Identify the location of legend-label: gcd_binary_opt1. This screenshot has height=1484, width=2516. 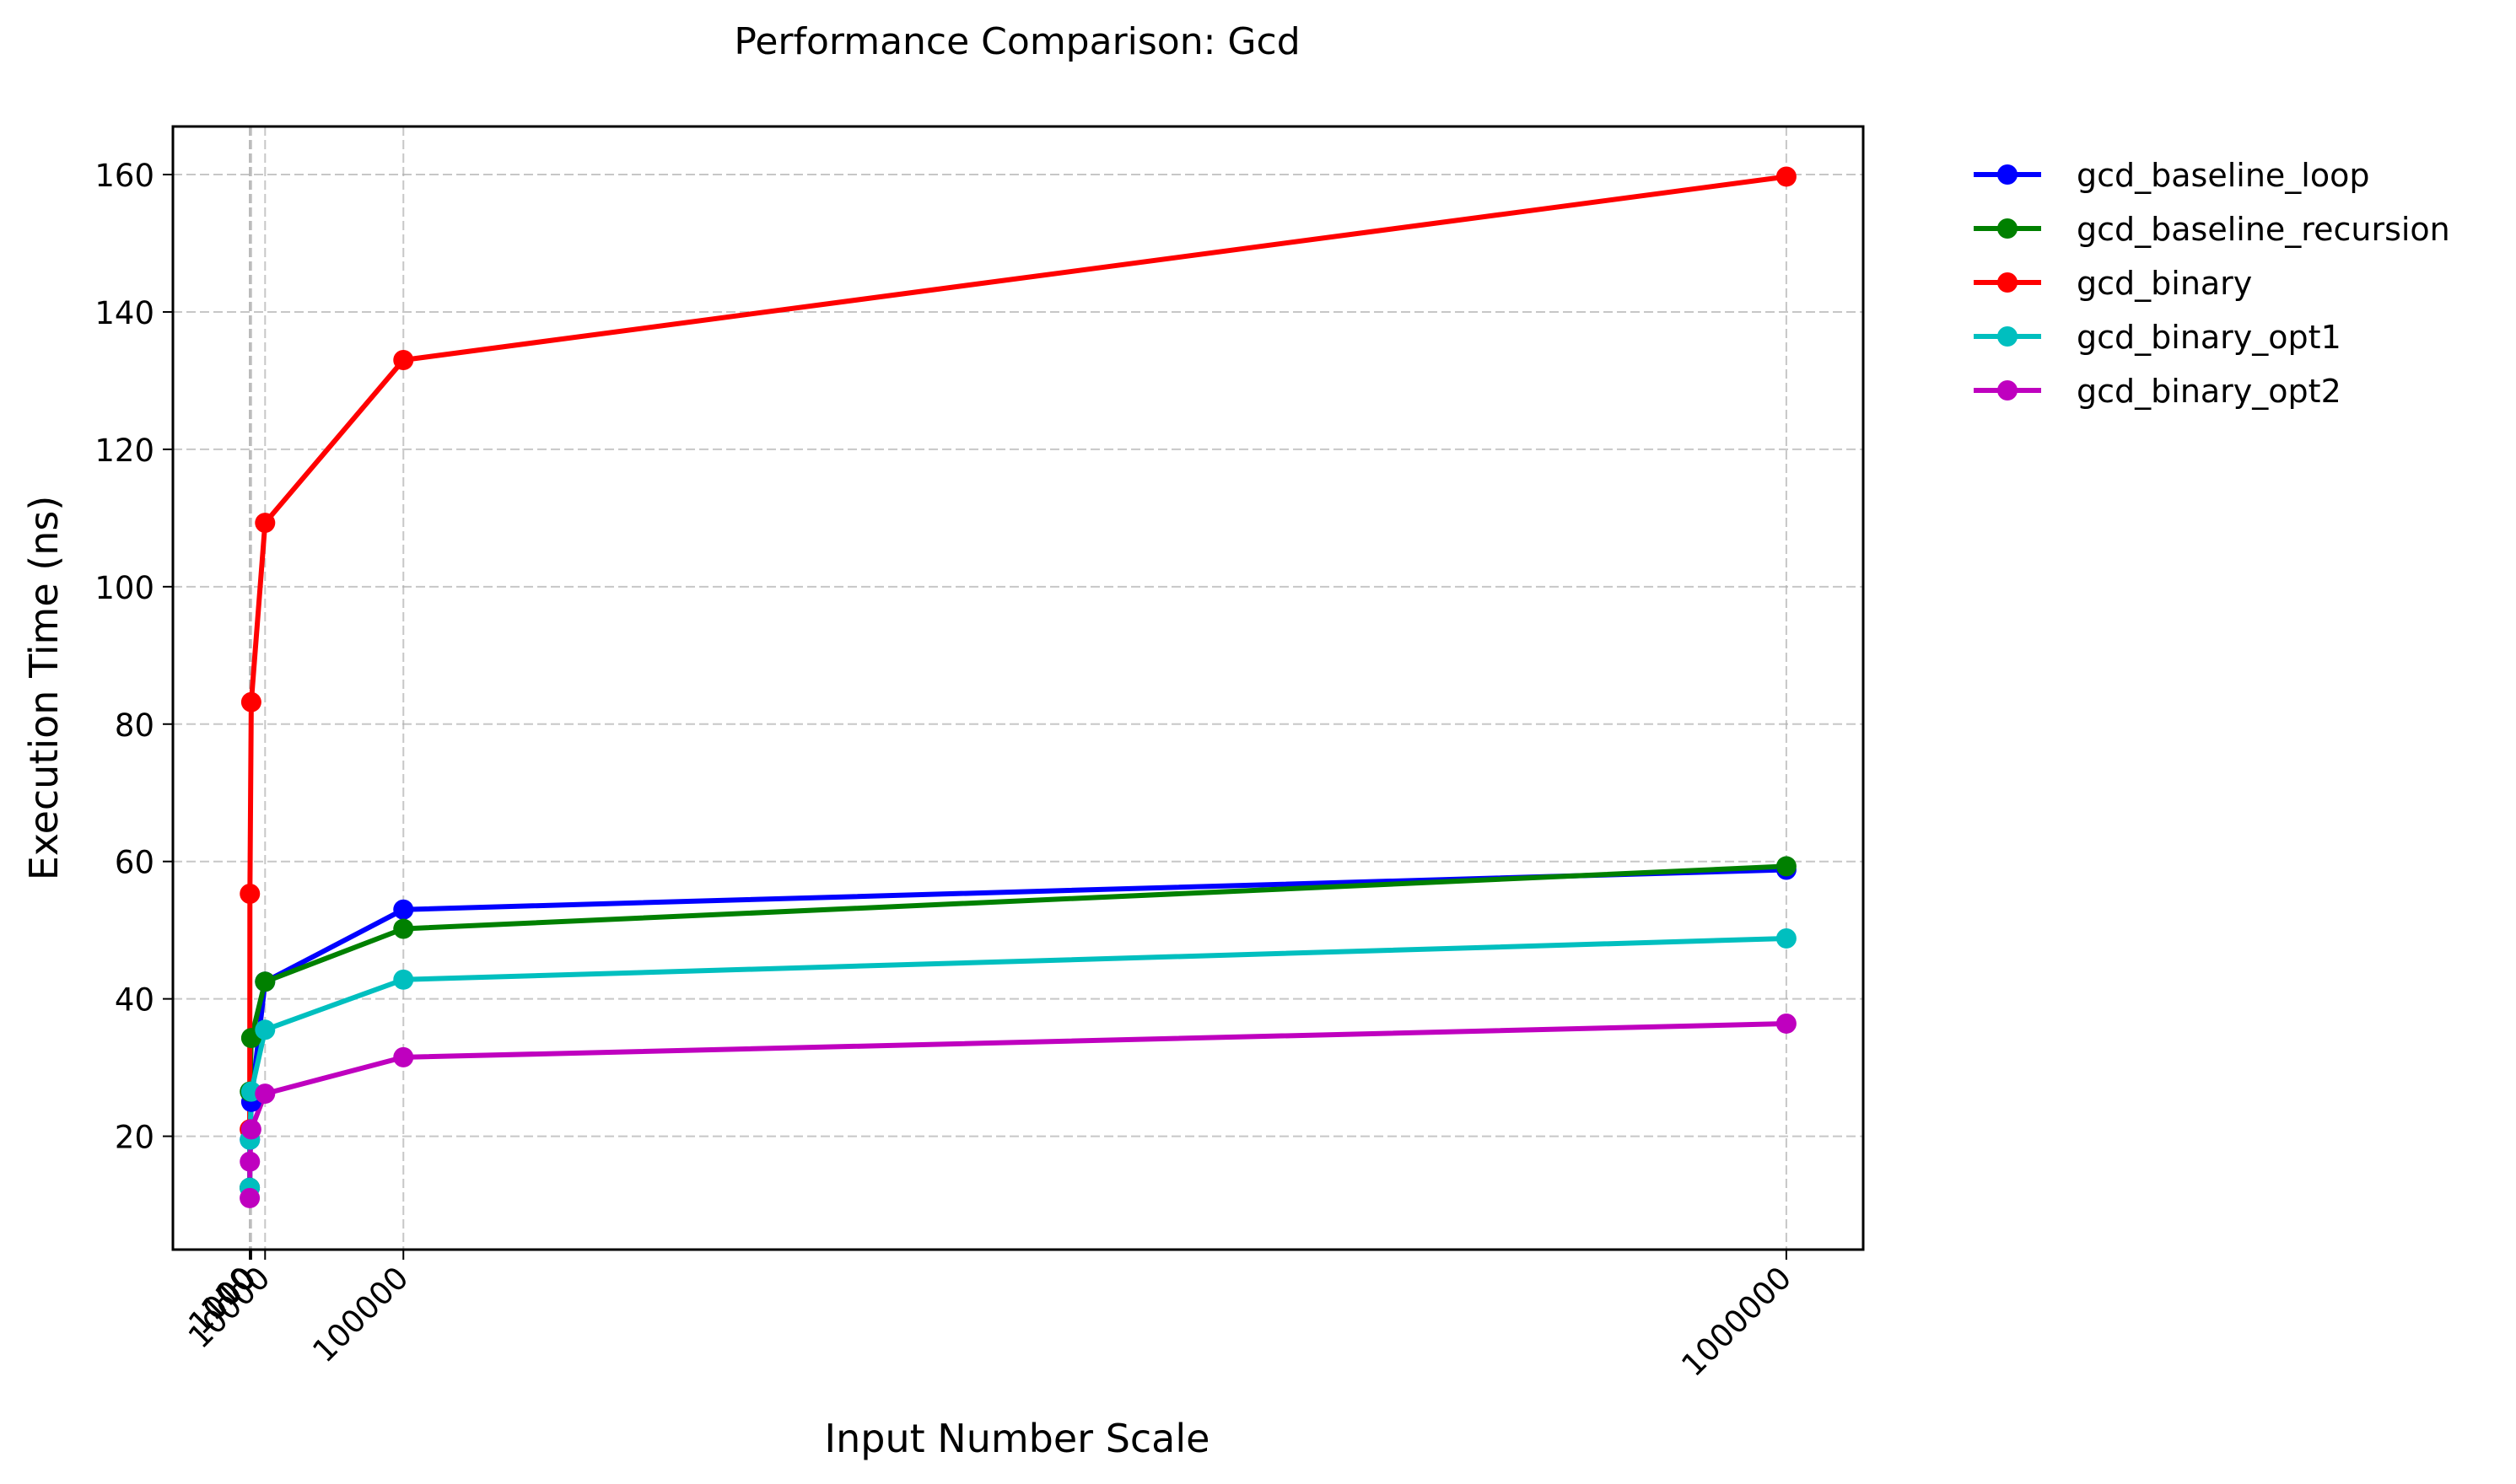
(2209, 337).